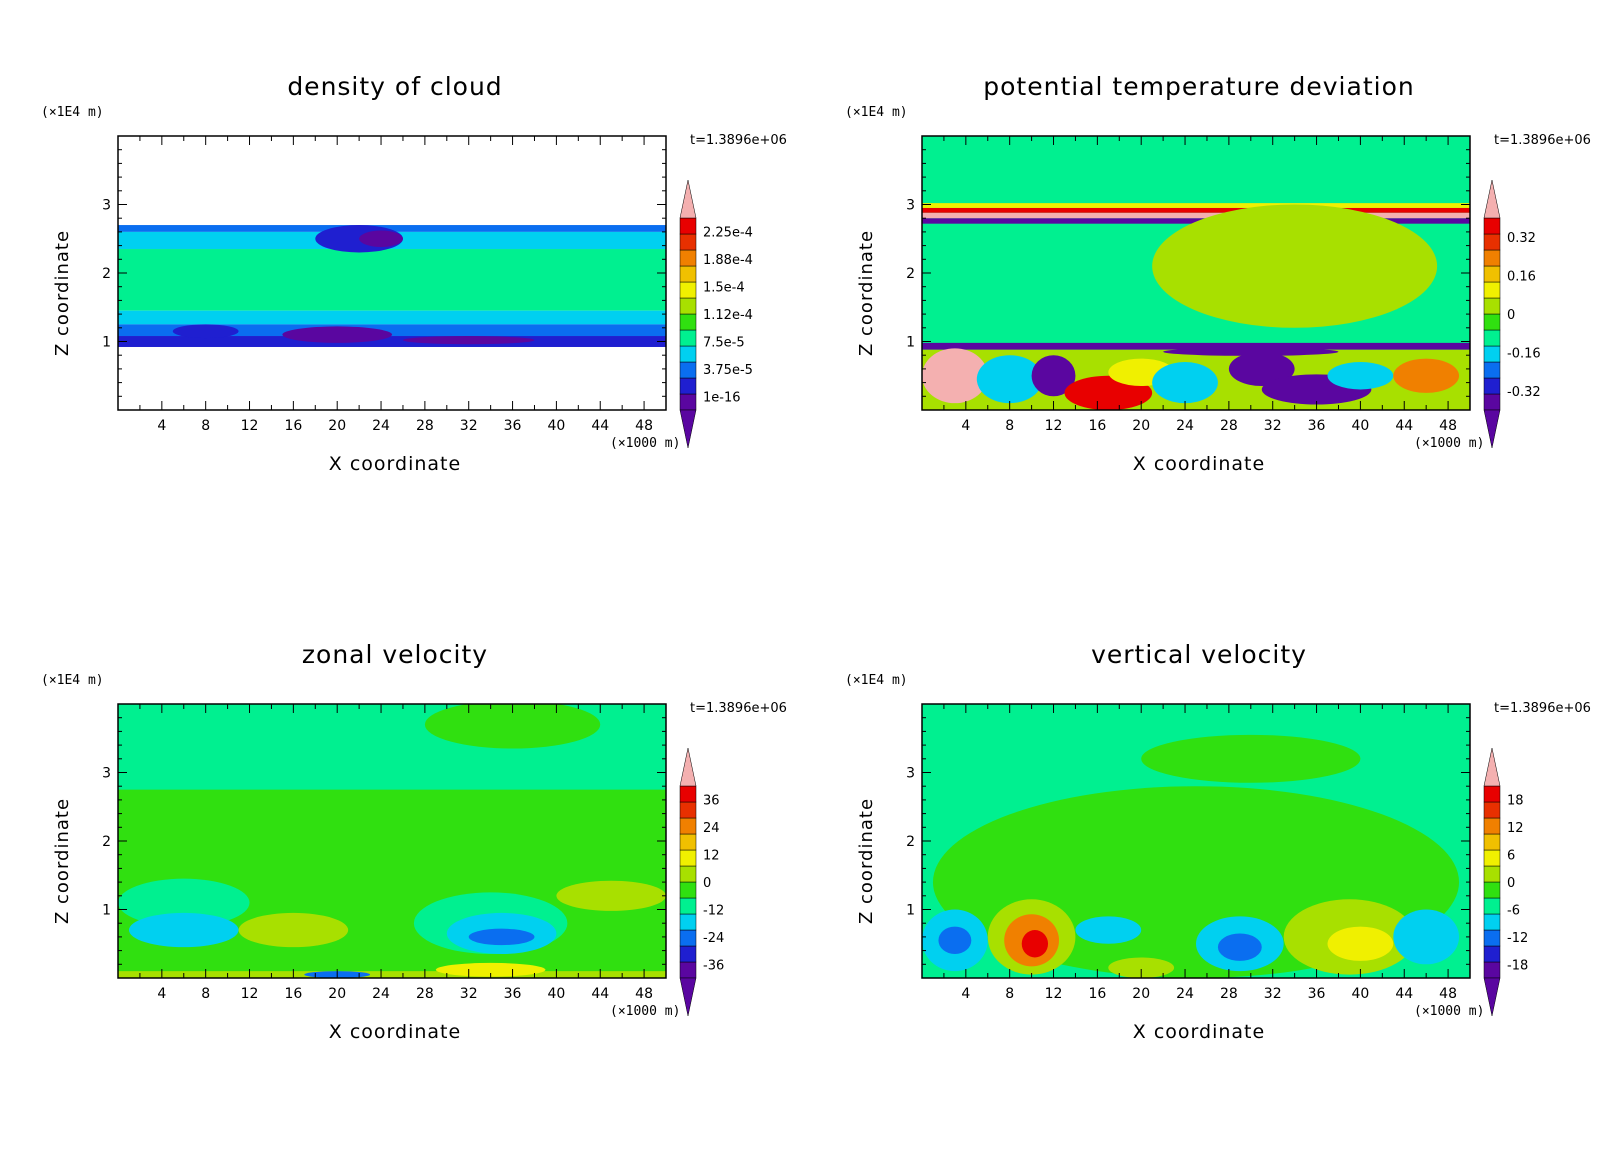 This screenshot has height=1158, width=1600. What do you see at coordinates (293, 994) in the screenshot?
I see `x-tick-label: 16` at bounding box center [293, 994].